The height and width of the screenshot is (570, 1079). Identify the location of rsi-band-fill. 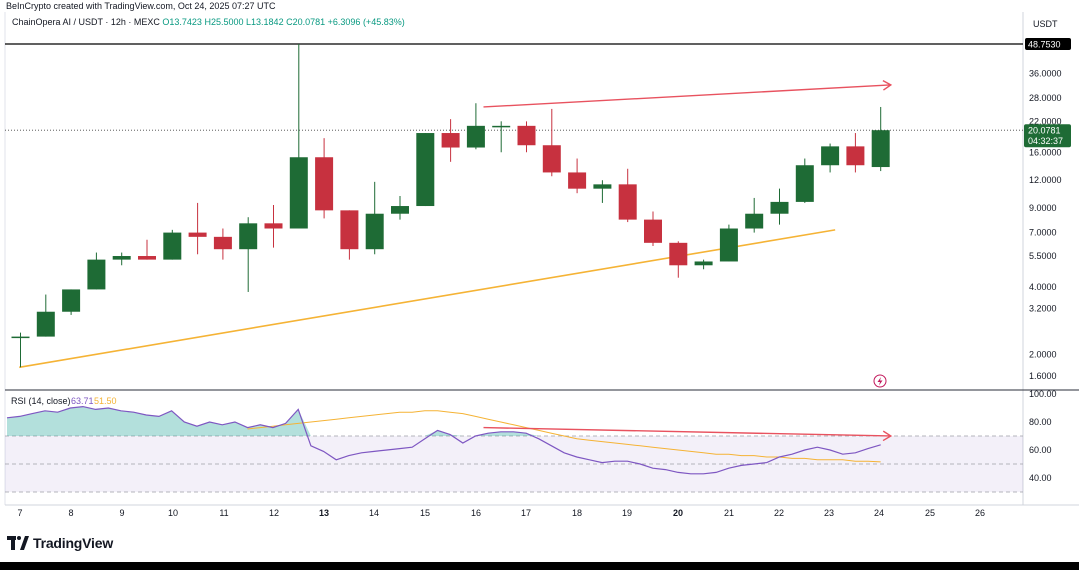
(514, 464).